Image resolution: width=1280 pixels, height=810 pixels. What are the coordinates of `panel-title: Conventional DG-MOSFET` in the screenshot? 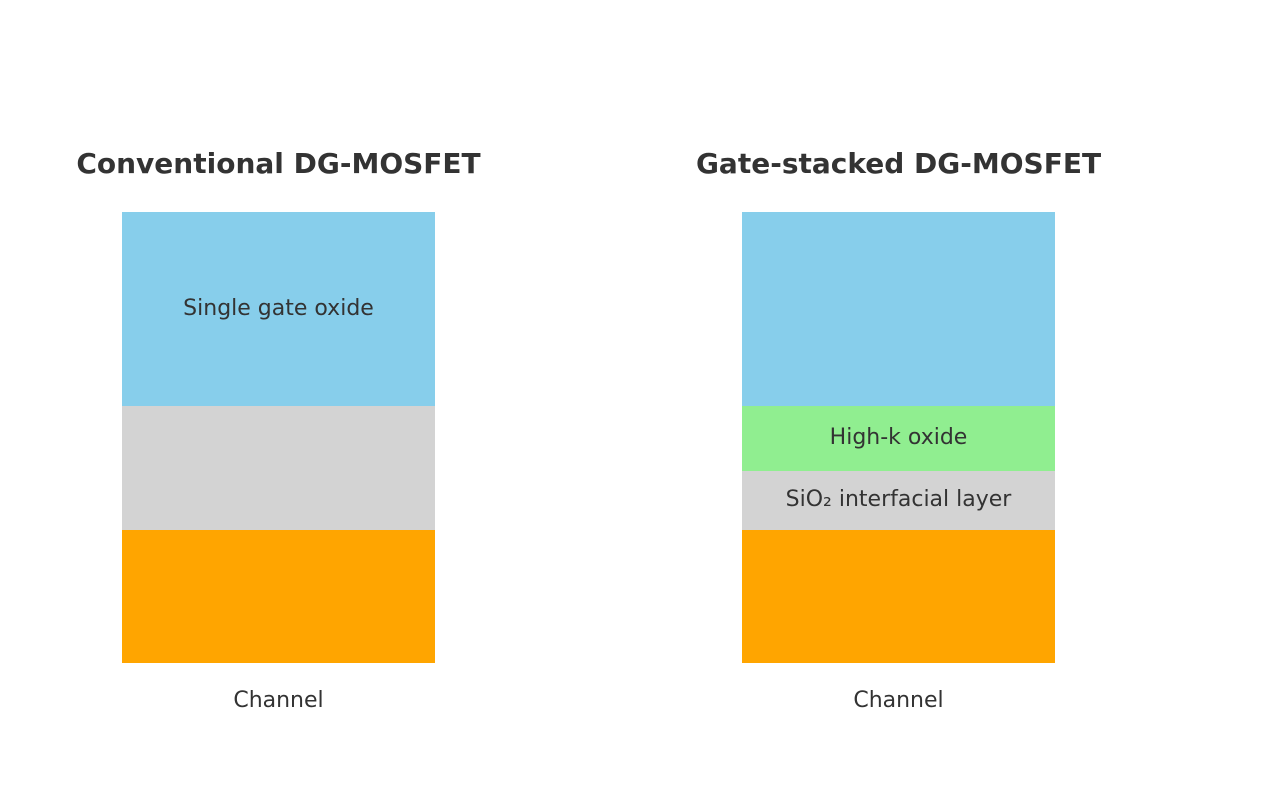 It's located at (278, 163).